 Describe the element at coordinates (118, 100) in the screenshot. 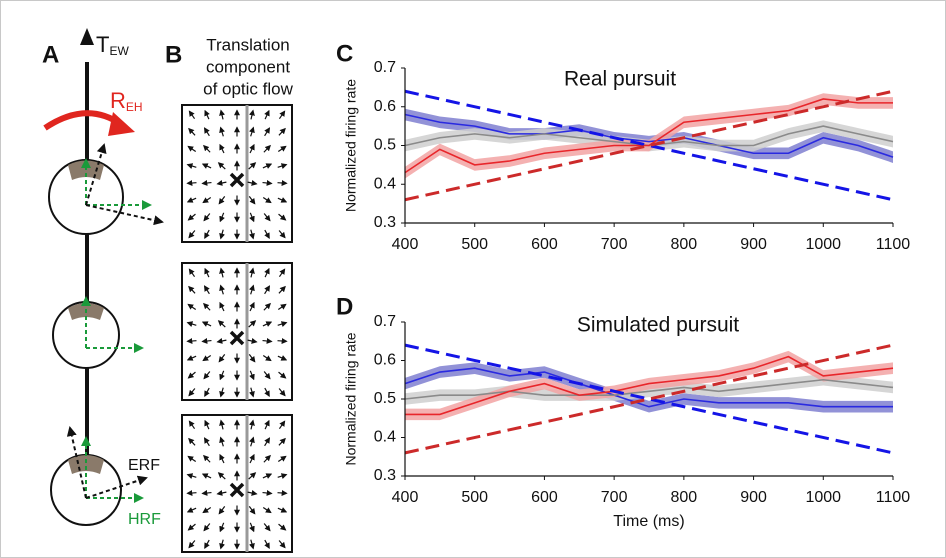

I see `r-eh-main: R` at that location.